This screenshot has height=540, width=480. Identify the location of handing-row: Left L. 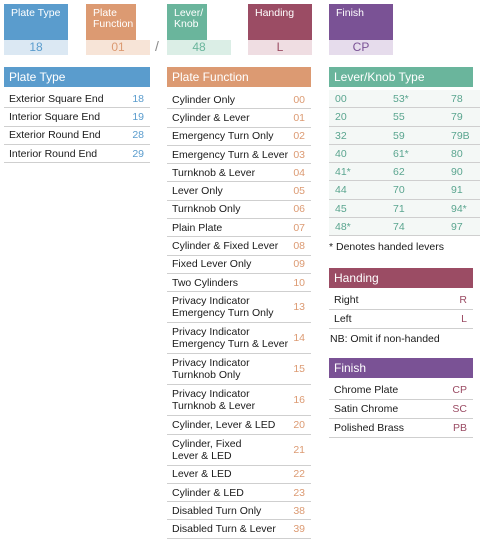
(401, 319).